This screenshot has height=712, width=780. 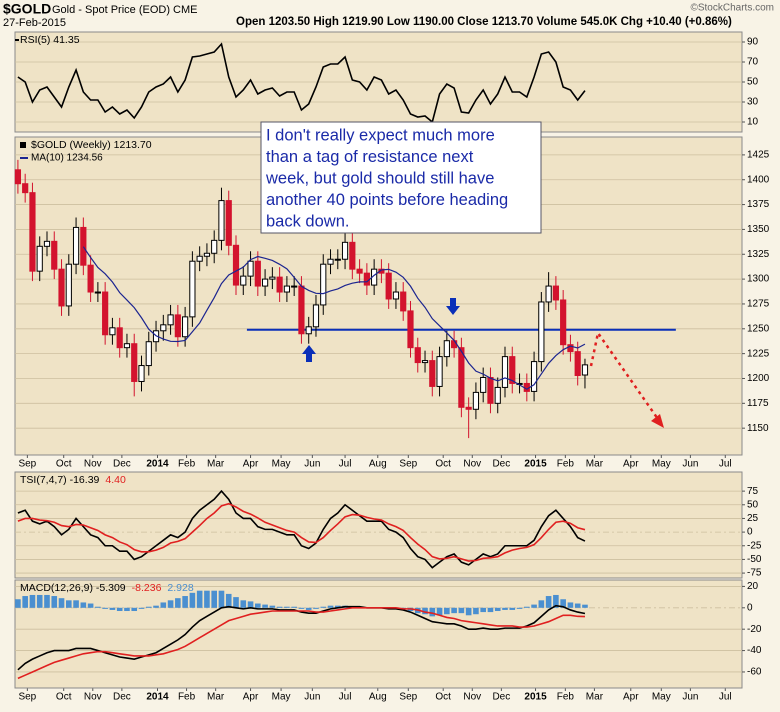 What do you see at coordinates (381, 330) in the screenshot?
I see `support-arrows` at bounding box center [381, 330].